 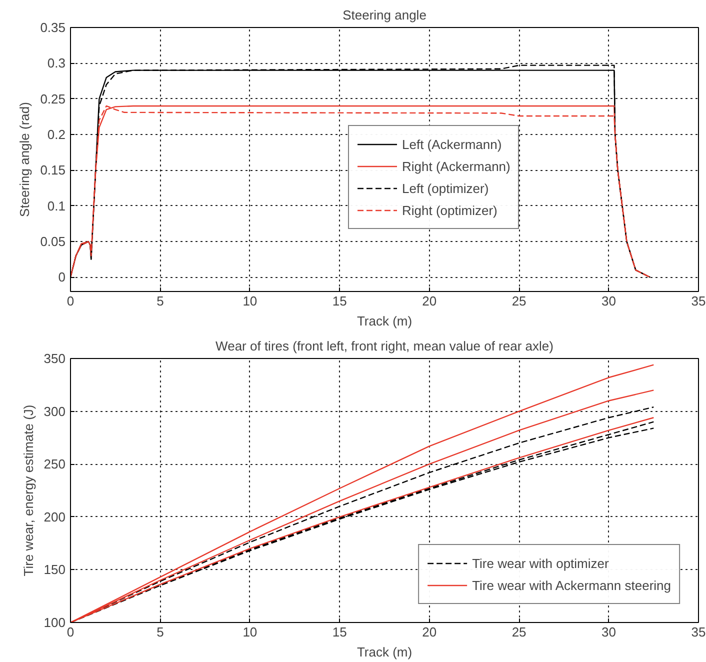 I want to click on y-tick-label: 350, so click(x=55, y=358).